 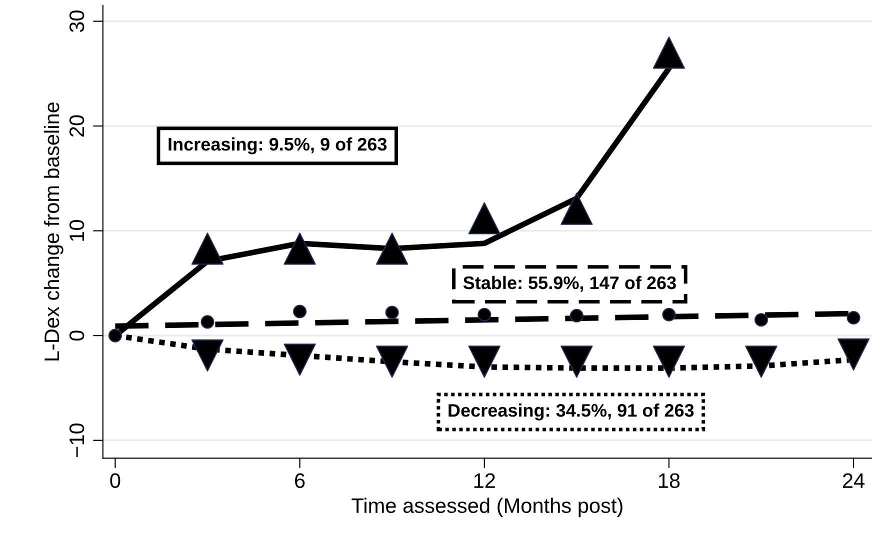 I want to click on x-tick-label: 24, so click(x=854, y=480).